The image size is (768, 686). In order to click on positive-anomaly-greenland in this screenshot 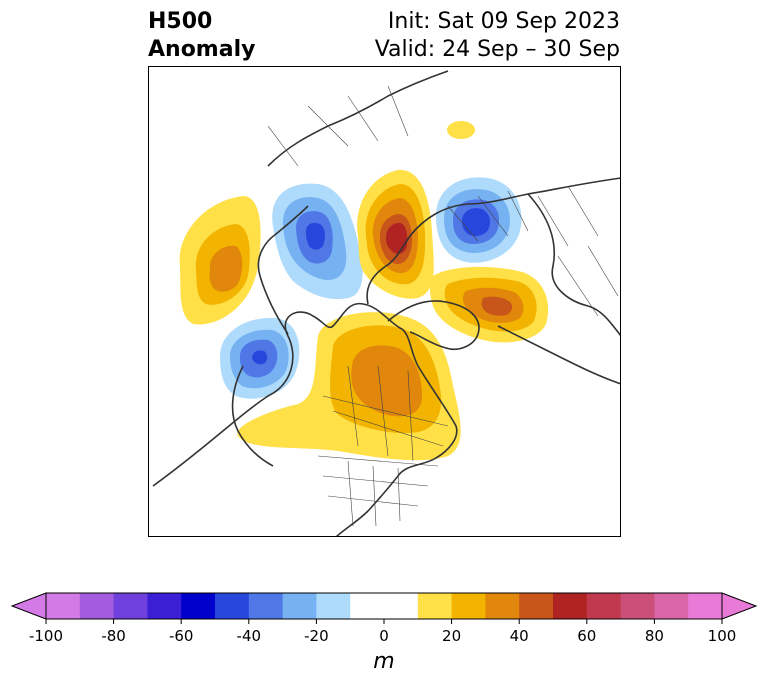, I will do `click(489, 304)`.